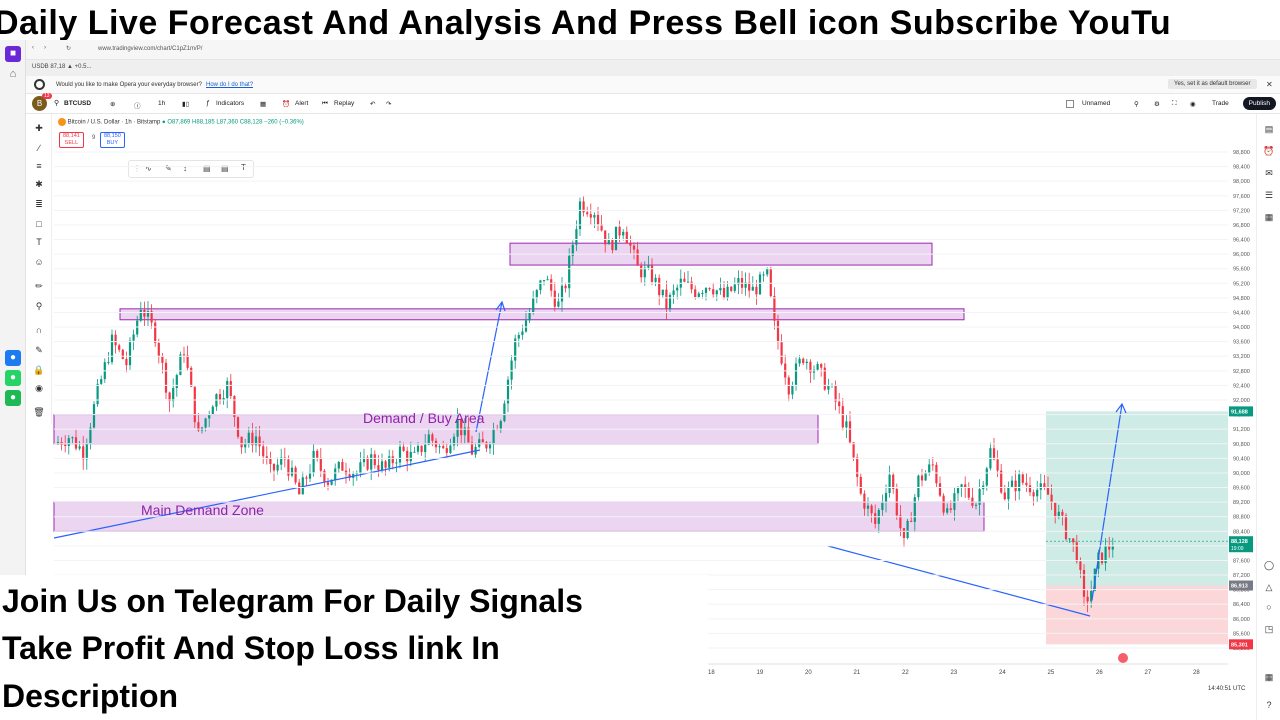 The height and width of the screenshot is (720, 1280). Describe the element at coordinates (39, 262) in the screenshot. I see `emoji-icon: ☺` at that location.